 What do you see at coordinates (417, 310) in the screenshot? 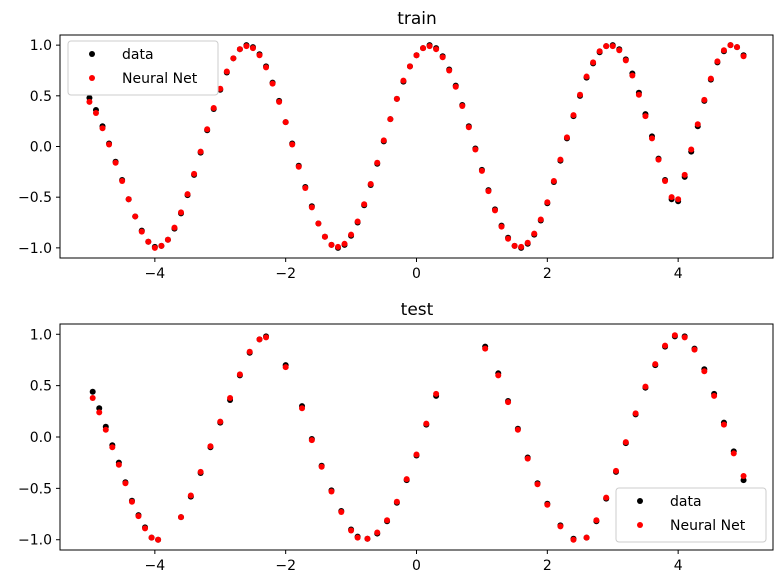
I see `chart-title: test` at bounding box center [417, 310].